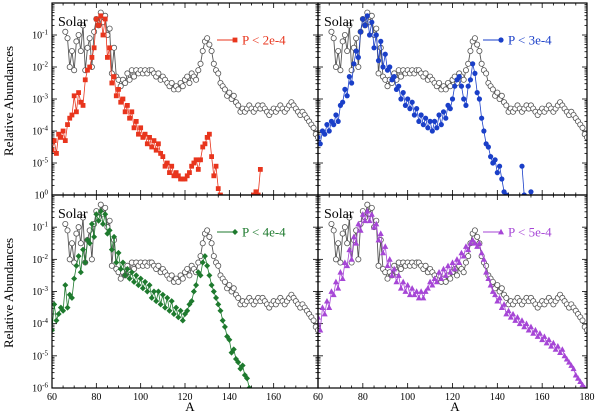 The width and height of the screenshot is (600, 415). What do you see at coordinates (455, 406) in the screenshot?
I see `x-axis-label-right: A` at bounding box center [455, 406].